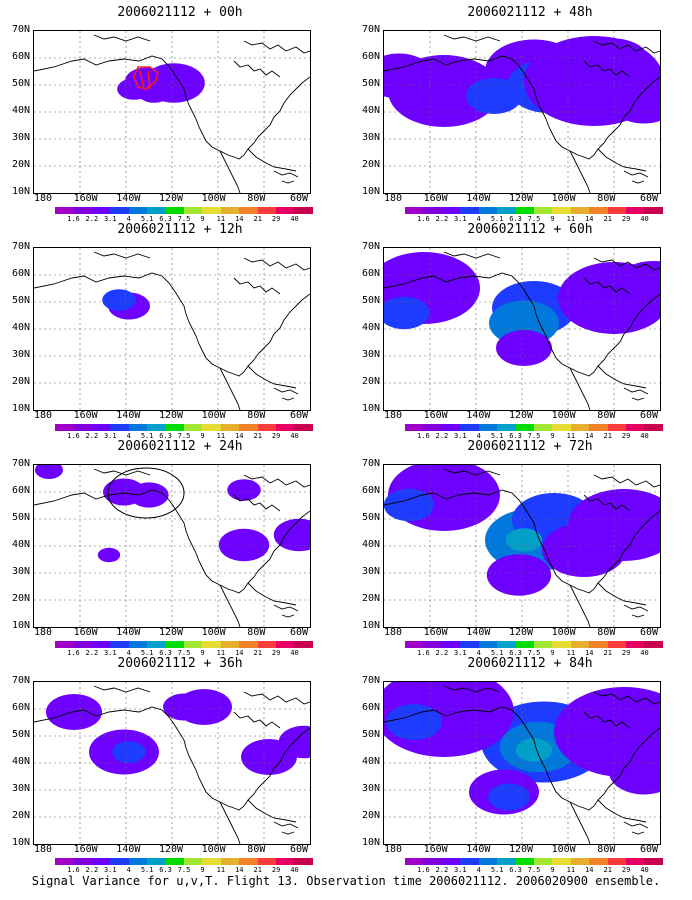 The width and height of the screenshot is (692, 900). What do you see at coordinates (522, 763) in the screenshot?
I see `map-frame` at bounding box center [522, 763].